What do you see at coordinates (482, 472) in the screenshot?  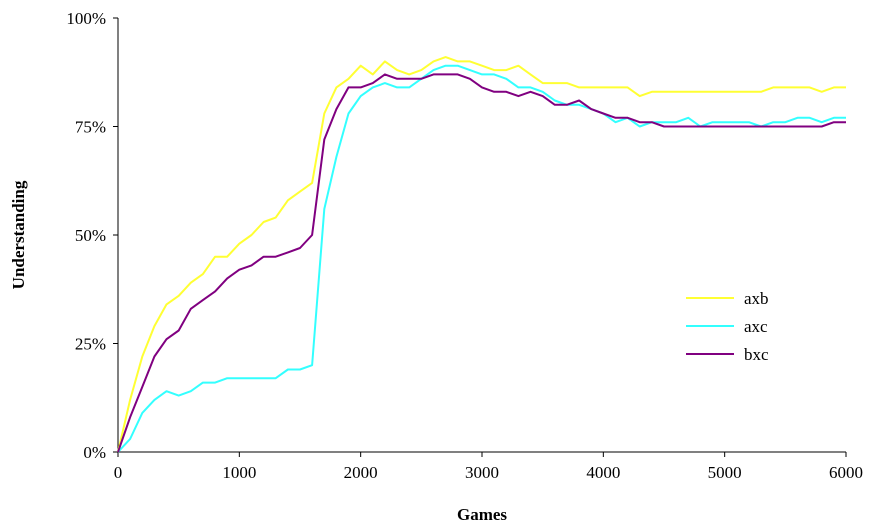 I see `x-tick-label: 3000` at bounding box center [482, 472].